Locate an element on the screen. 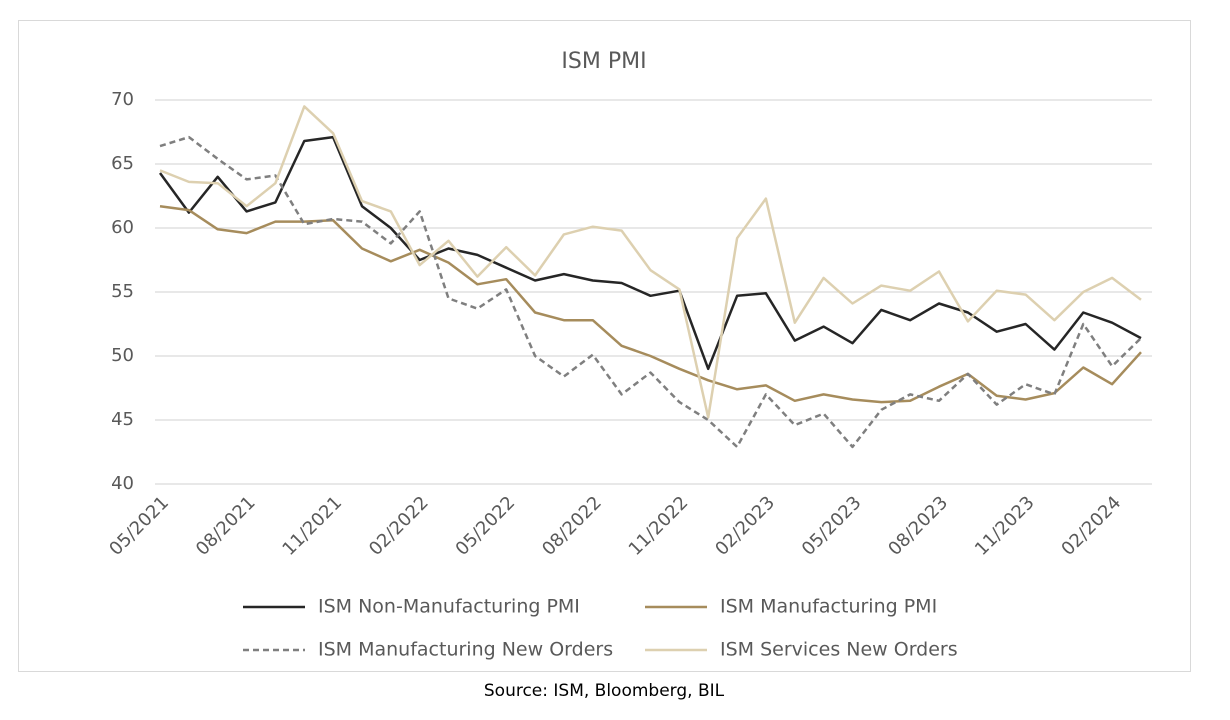 The image size is (1230, 720). y-tick-label: 70 is located at coordinates (122, 99).